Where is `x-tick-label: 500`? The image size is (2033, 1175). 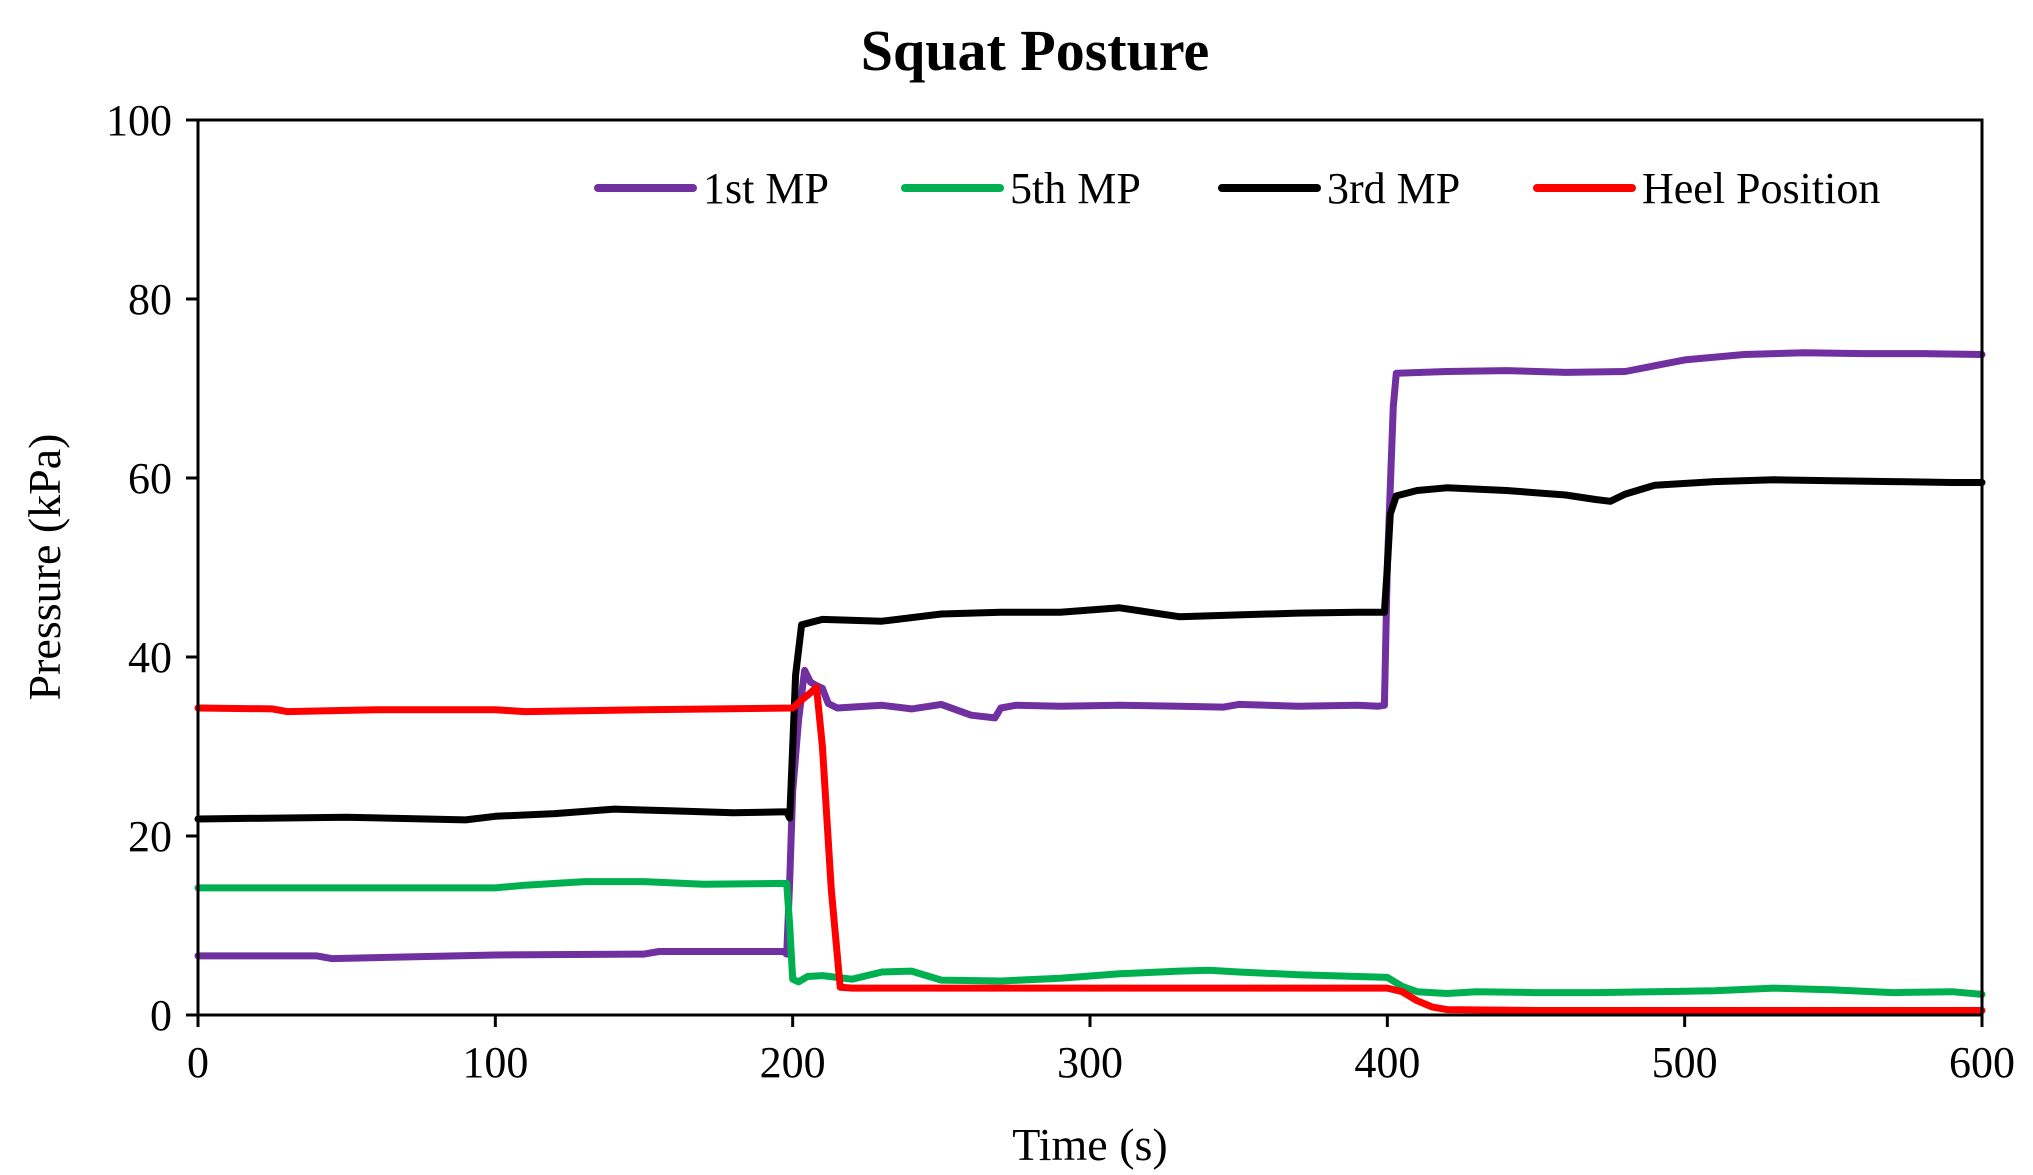
x-tick-label: 500 is located at coordinates (1685, 1062).